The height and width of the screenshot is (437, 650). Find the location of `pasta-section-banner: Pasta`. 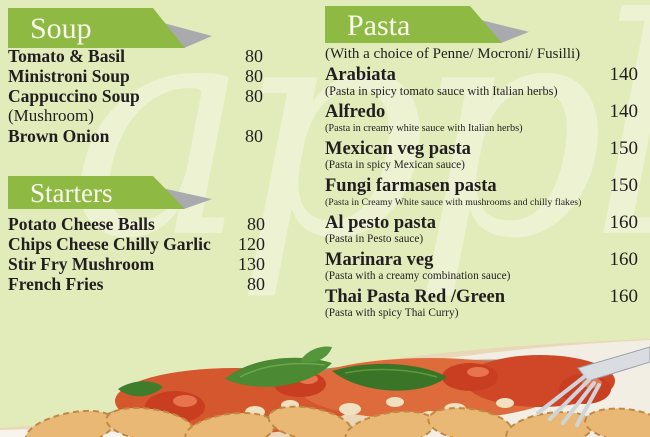

pasta-section-banner: Pasta is located at coordinates (427, 24).